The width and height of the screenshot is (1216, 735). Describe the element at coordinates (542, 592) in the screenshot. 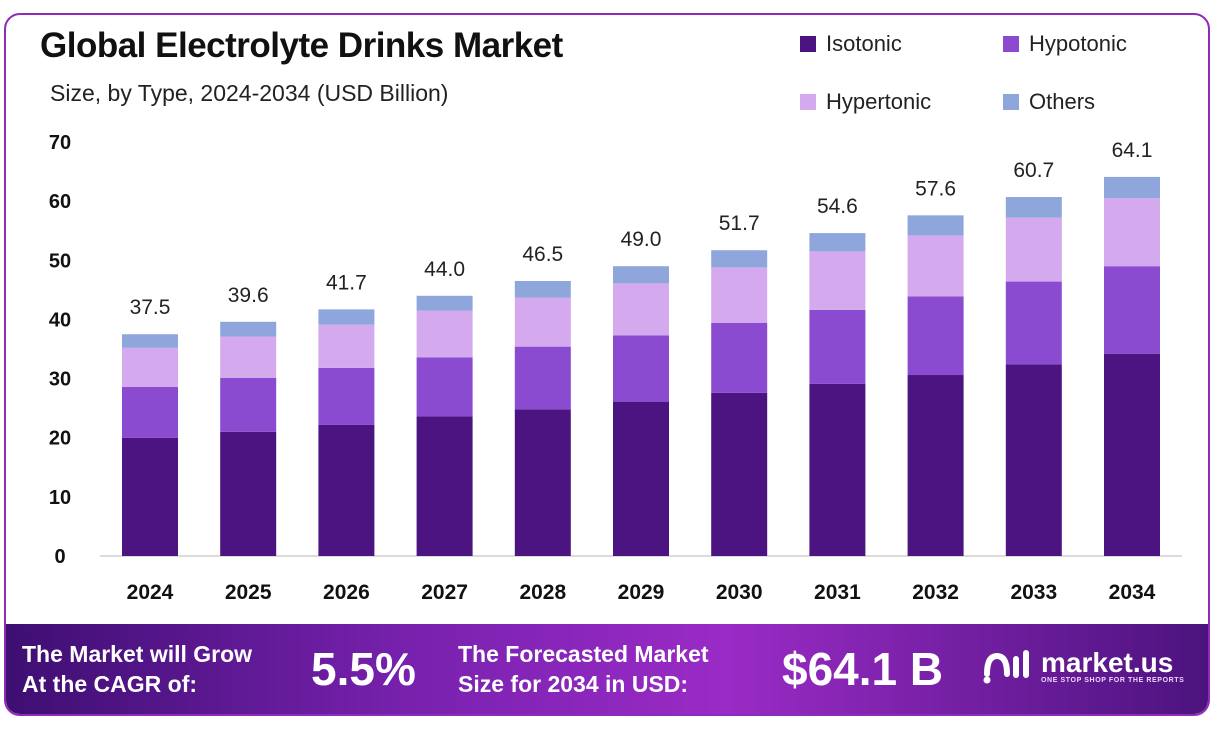

I see `x-tick-label: 2028` at that location.